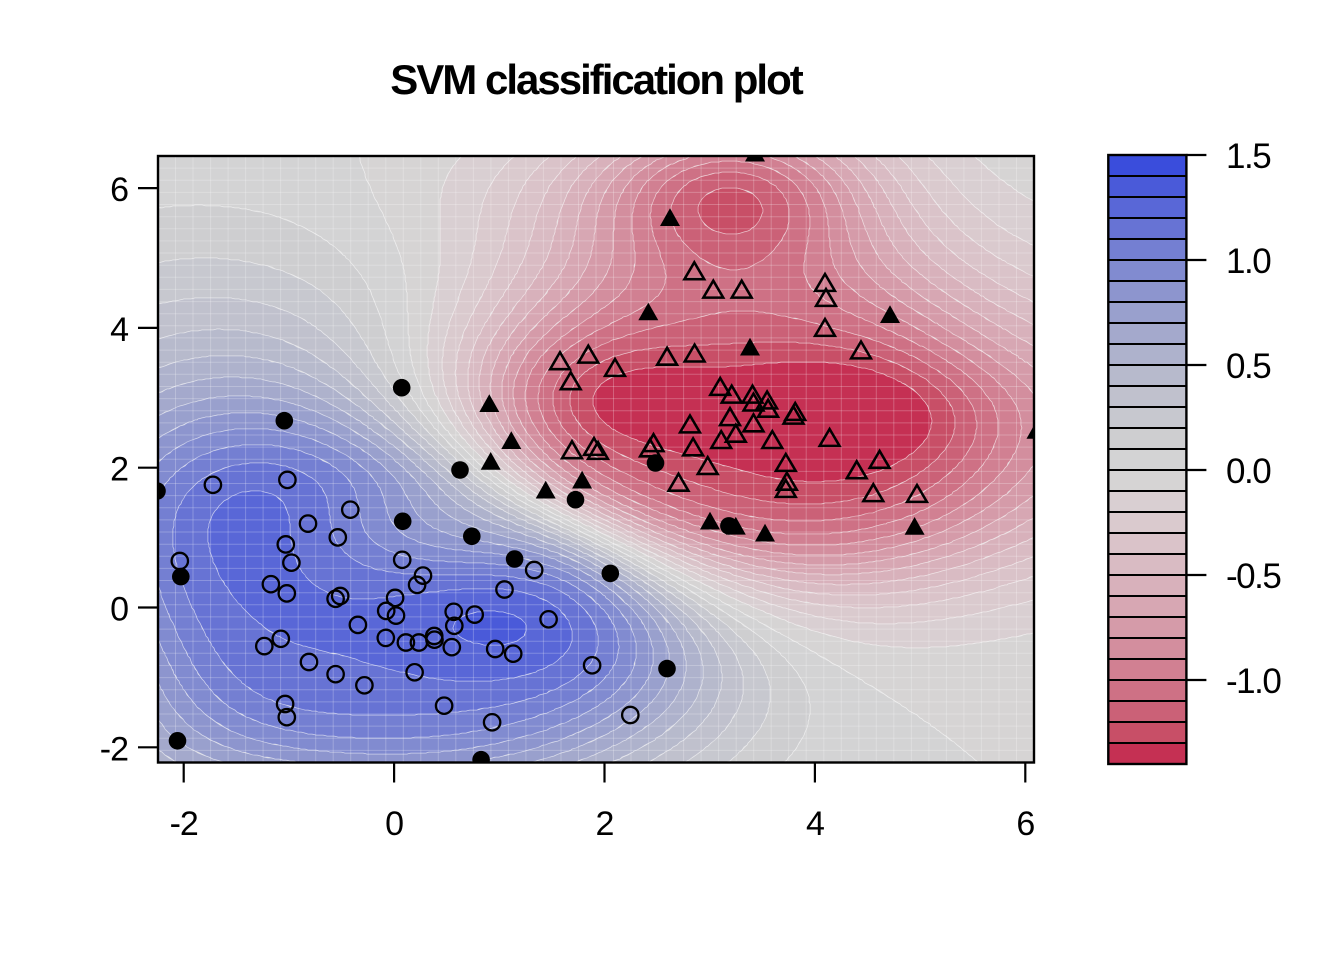 Image resolution: width=1344 pixels, height=965 pixels. What do you see at coordinates (1248, 261) in the screenshot?
I see `svg-text: 1.0` at bounding box center [1248, 261].